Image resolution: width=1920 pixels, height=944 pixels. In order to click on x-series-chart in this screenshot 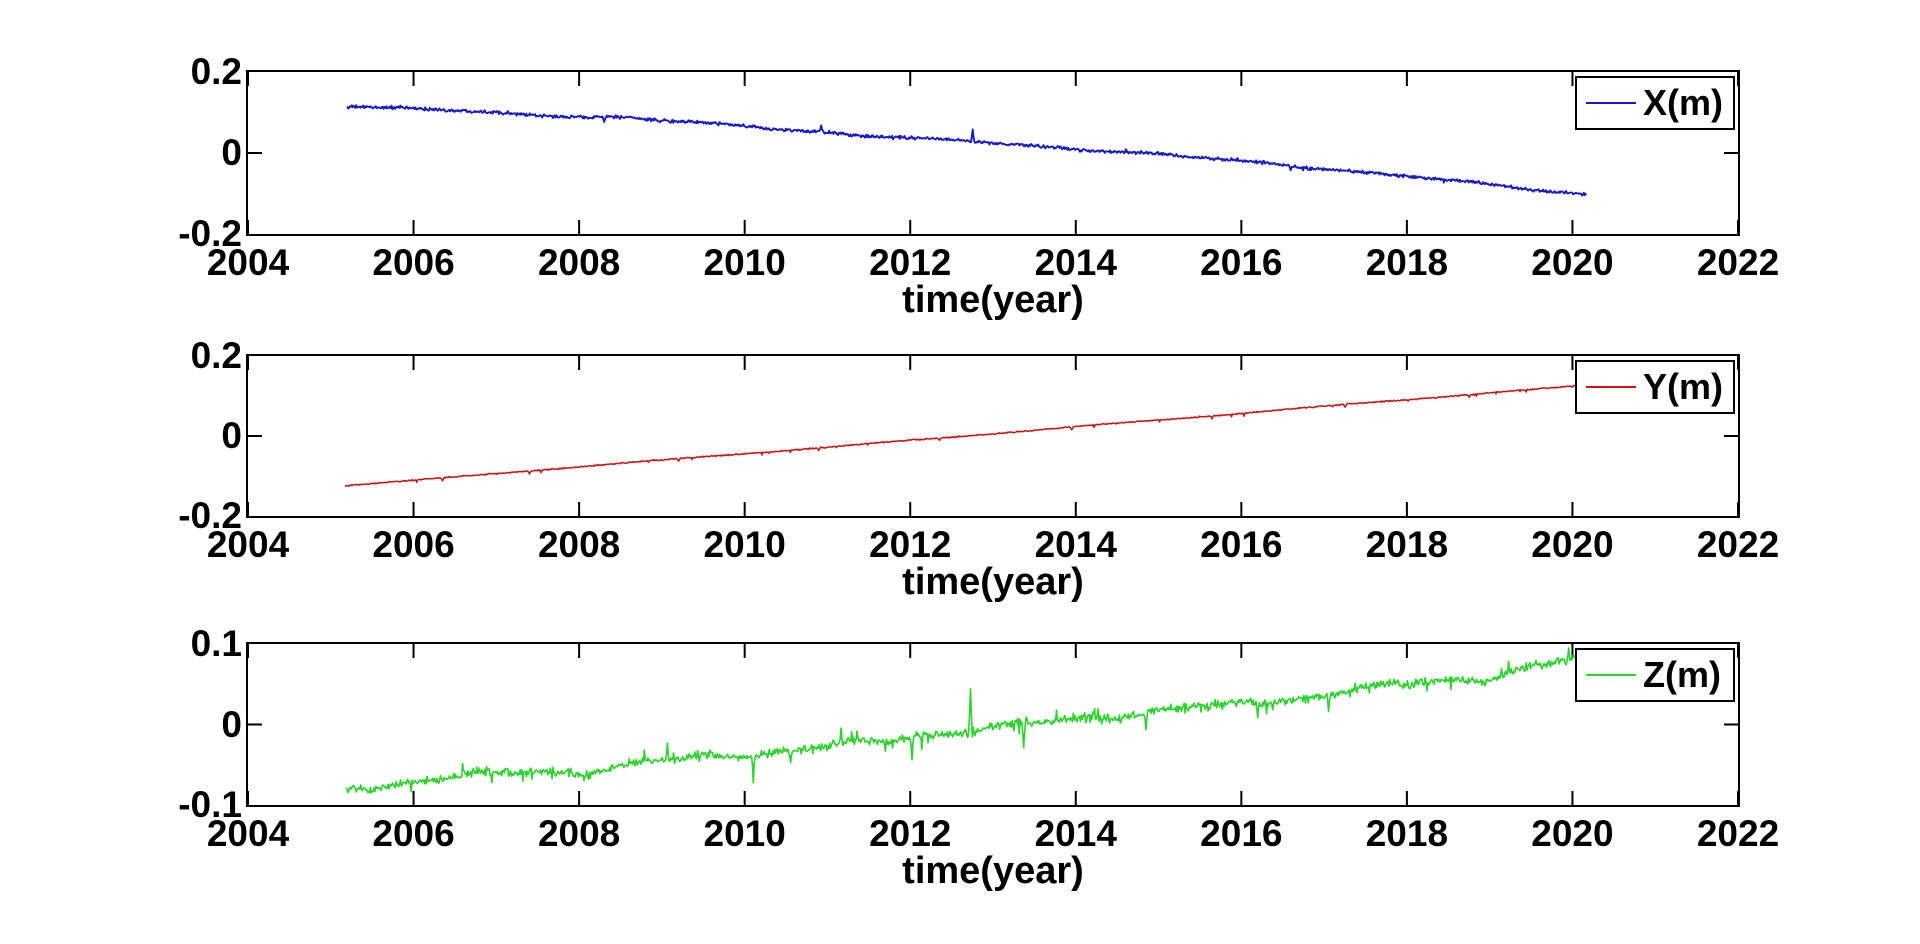, I will do `click(993, 153)`.